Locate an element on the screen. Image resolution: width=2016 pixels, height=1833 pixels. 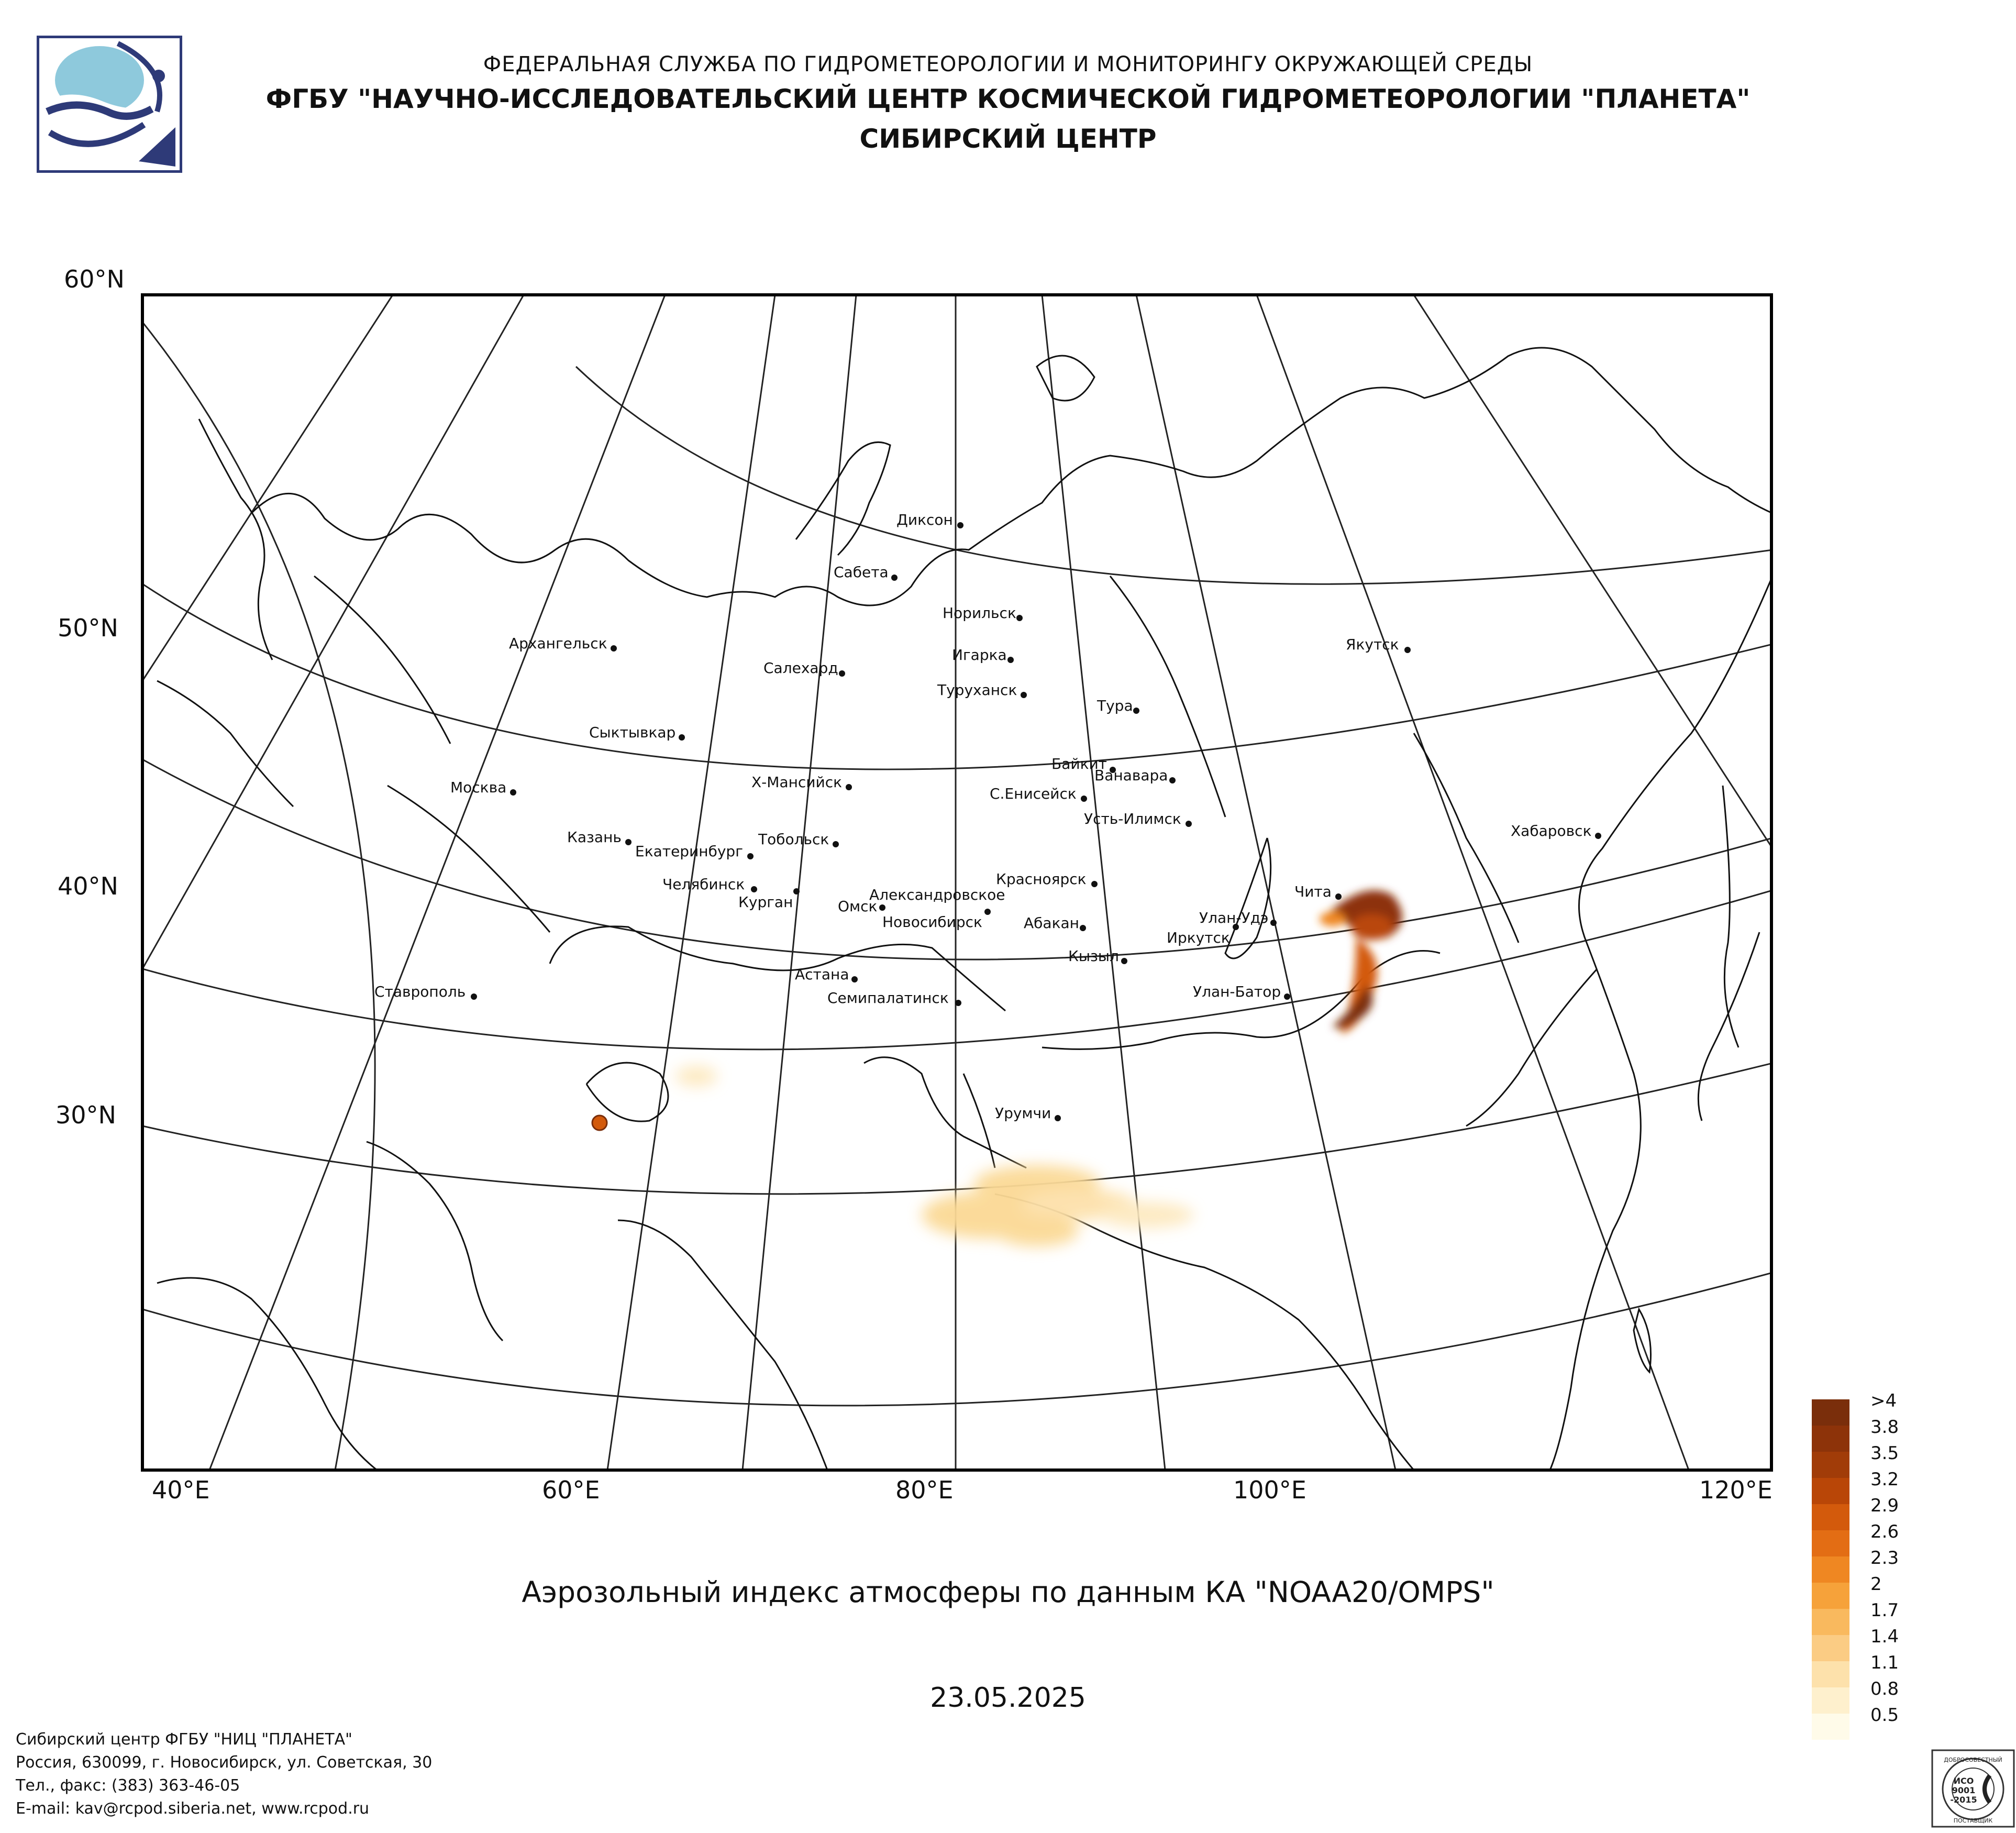
legend-label: 1.1 is located at coordinates (1885, 1662).